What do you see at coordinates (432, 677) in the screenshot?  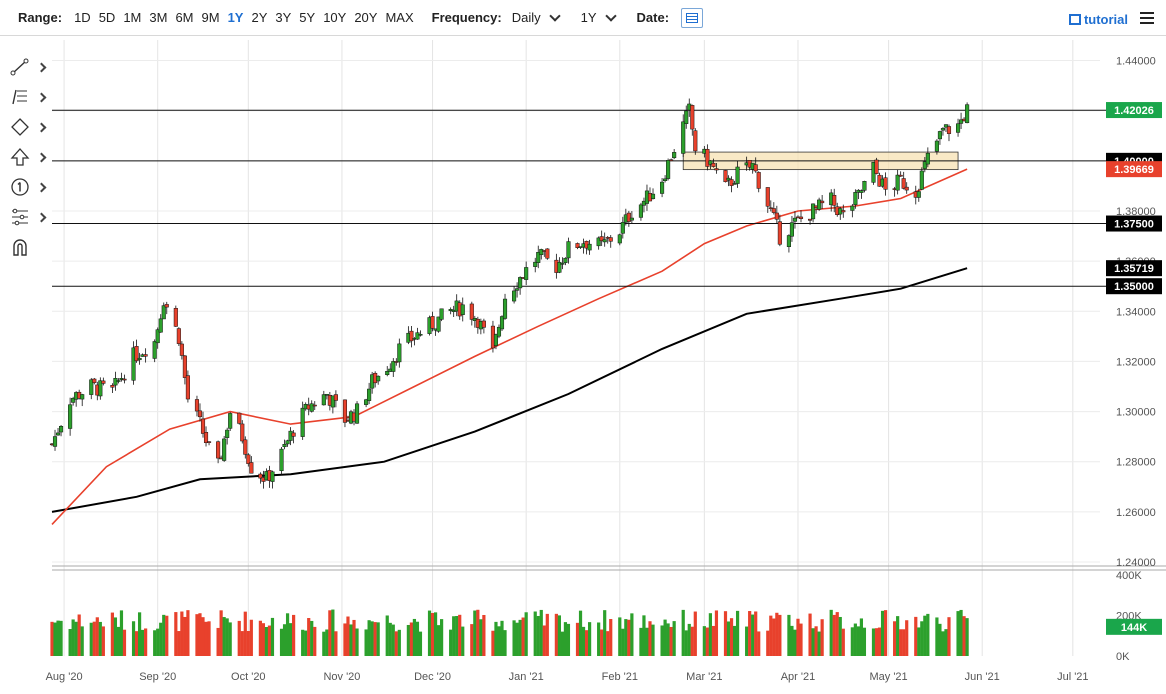 I see `date-tick-label: Dec '20` at bounding box center [432, 677].